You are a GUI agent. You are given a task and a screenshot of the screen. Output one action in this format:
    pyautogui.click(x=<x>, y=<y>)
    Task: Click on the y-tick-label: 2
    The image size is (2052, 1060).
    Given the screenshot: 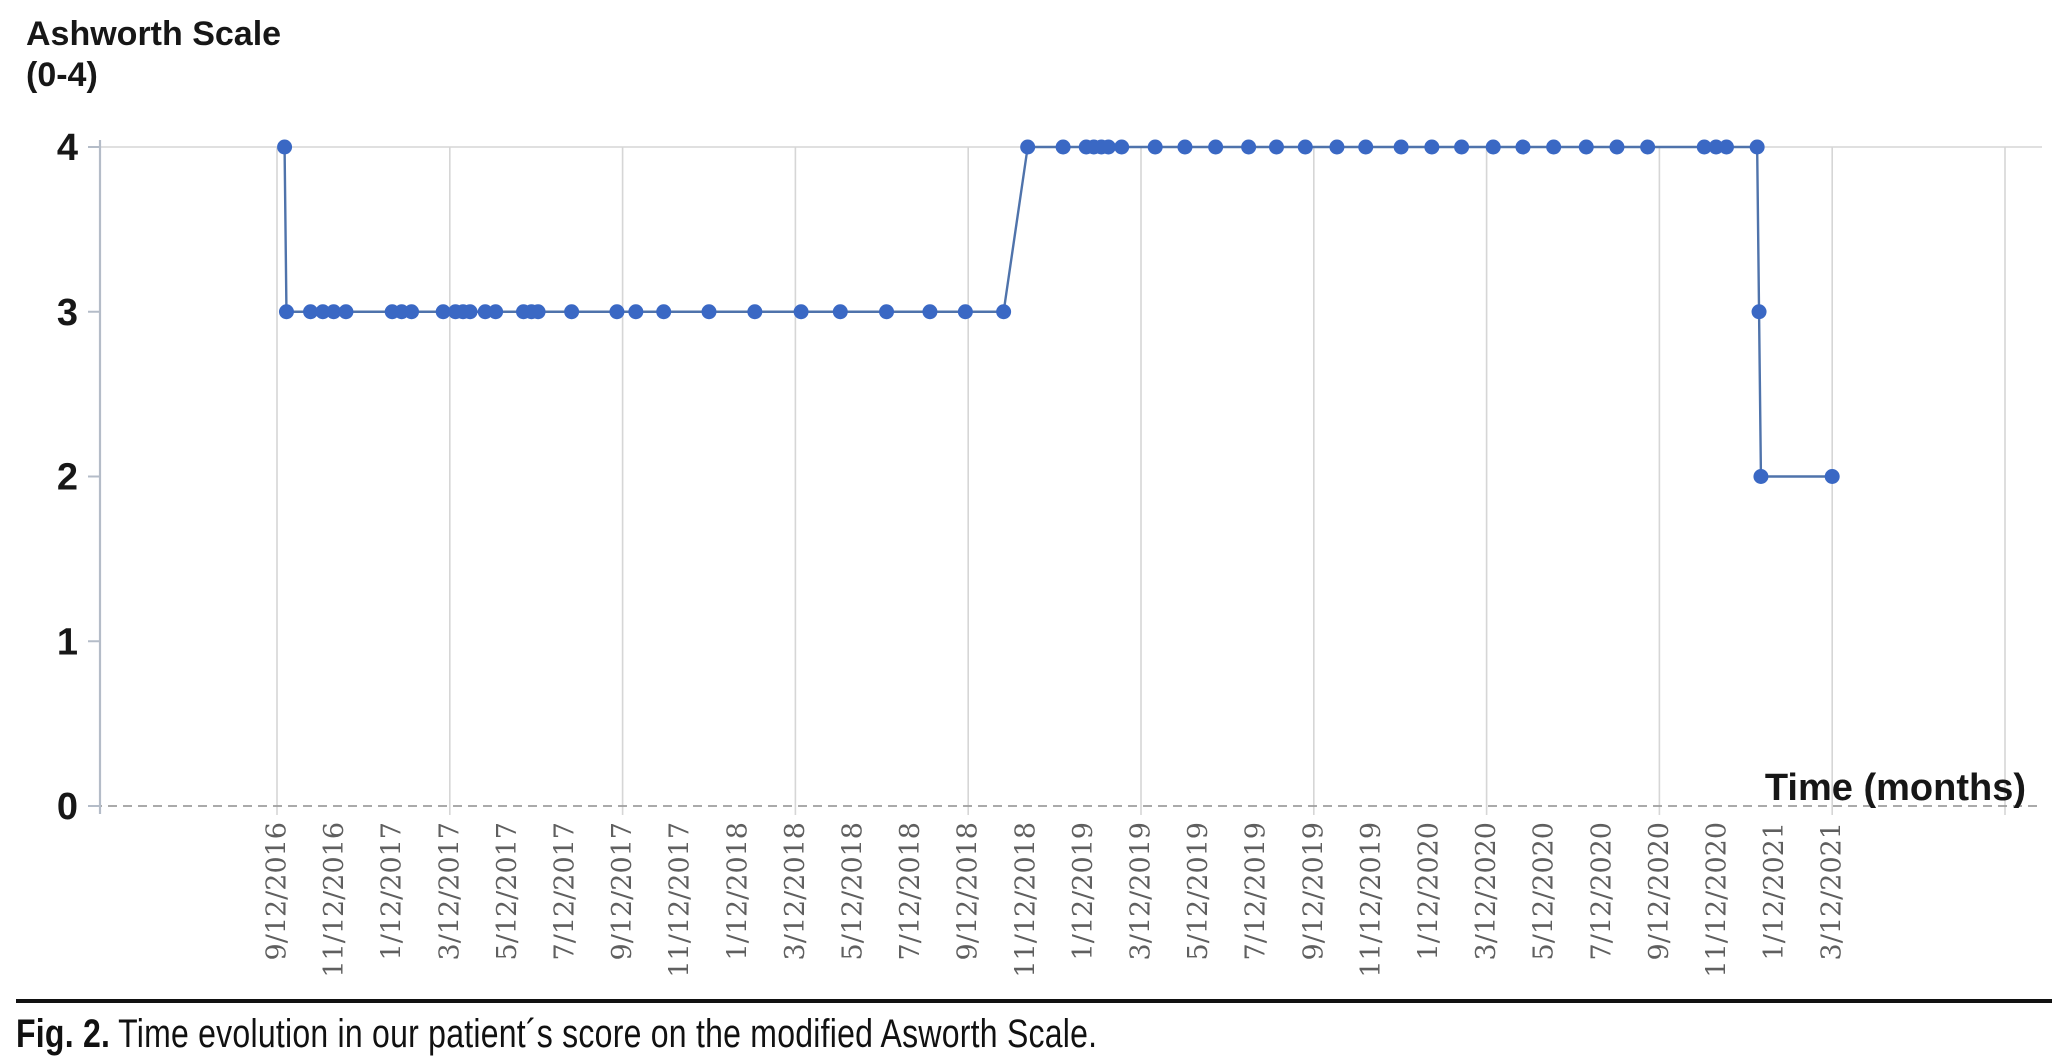 What is the action you would take?
    pyautogui.click(x=67, y=478)
    